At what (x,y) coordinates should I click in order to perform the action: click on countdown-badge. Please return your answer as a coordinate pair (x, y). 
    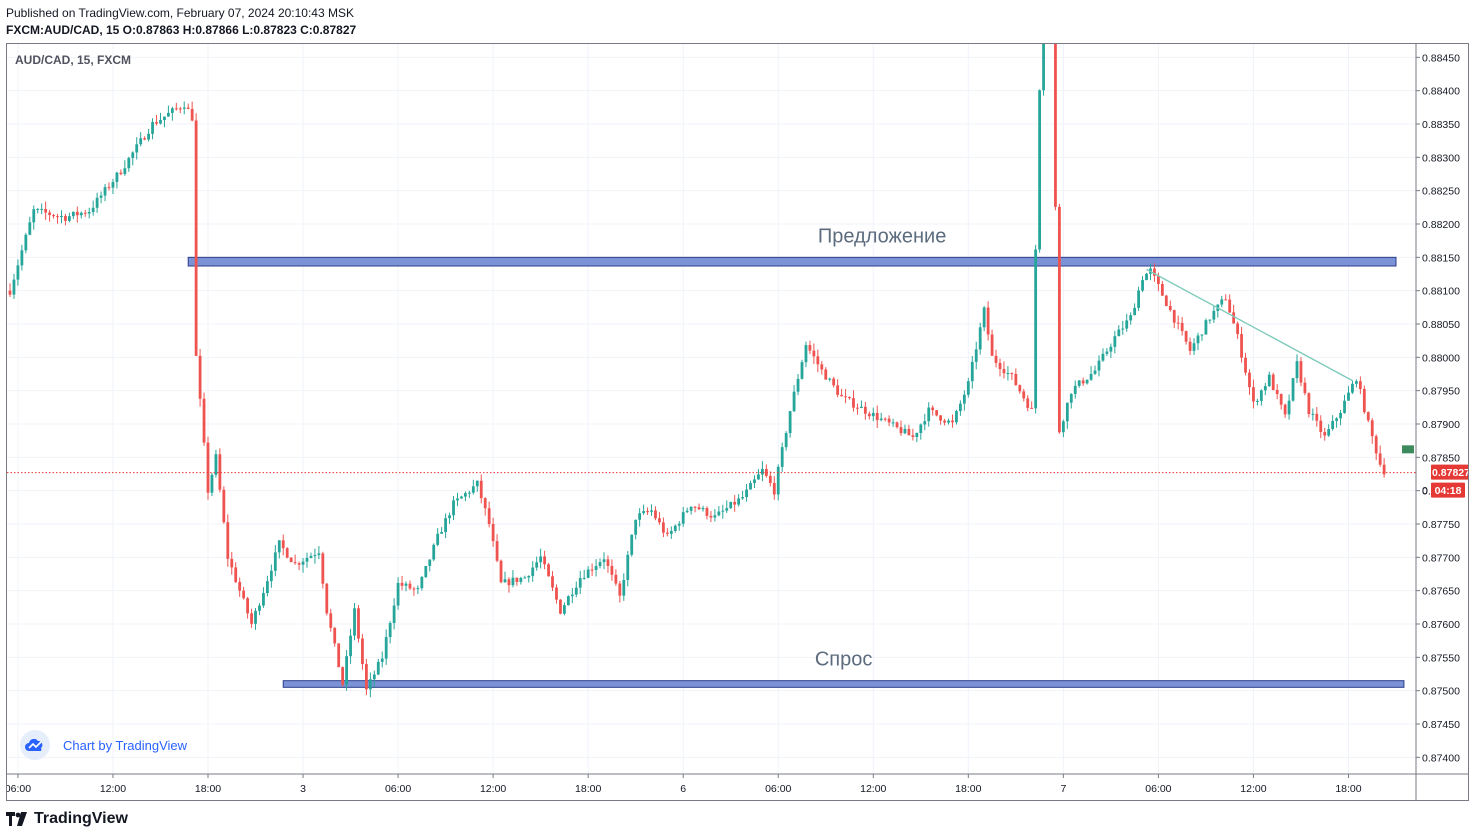
    Looking at the image, I should click on (1448, 490).